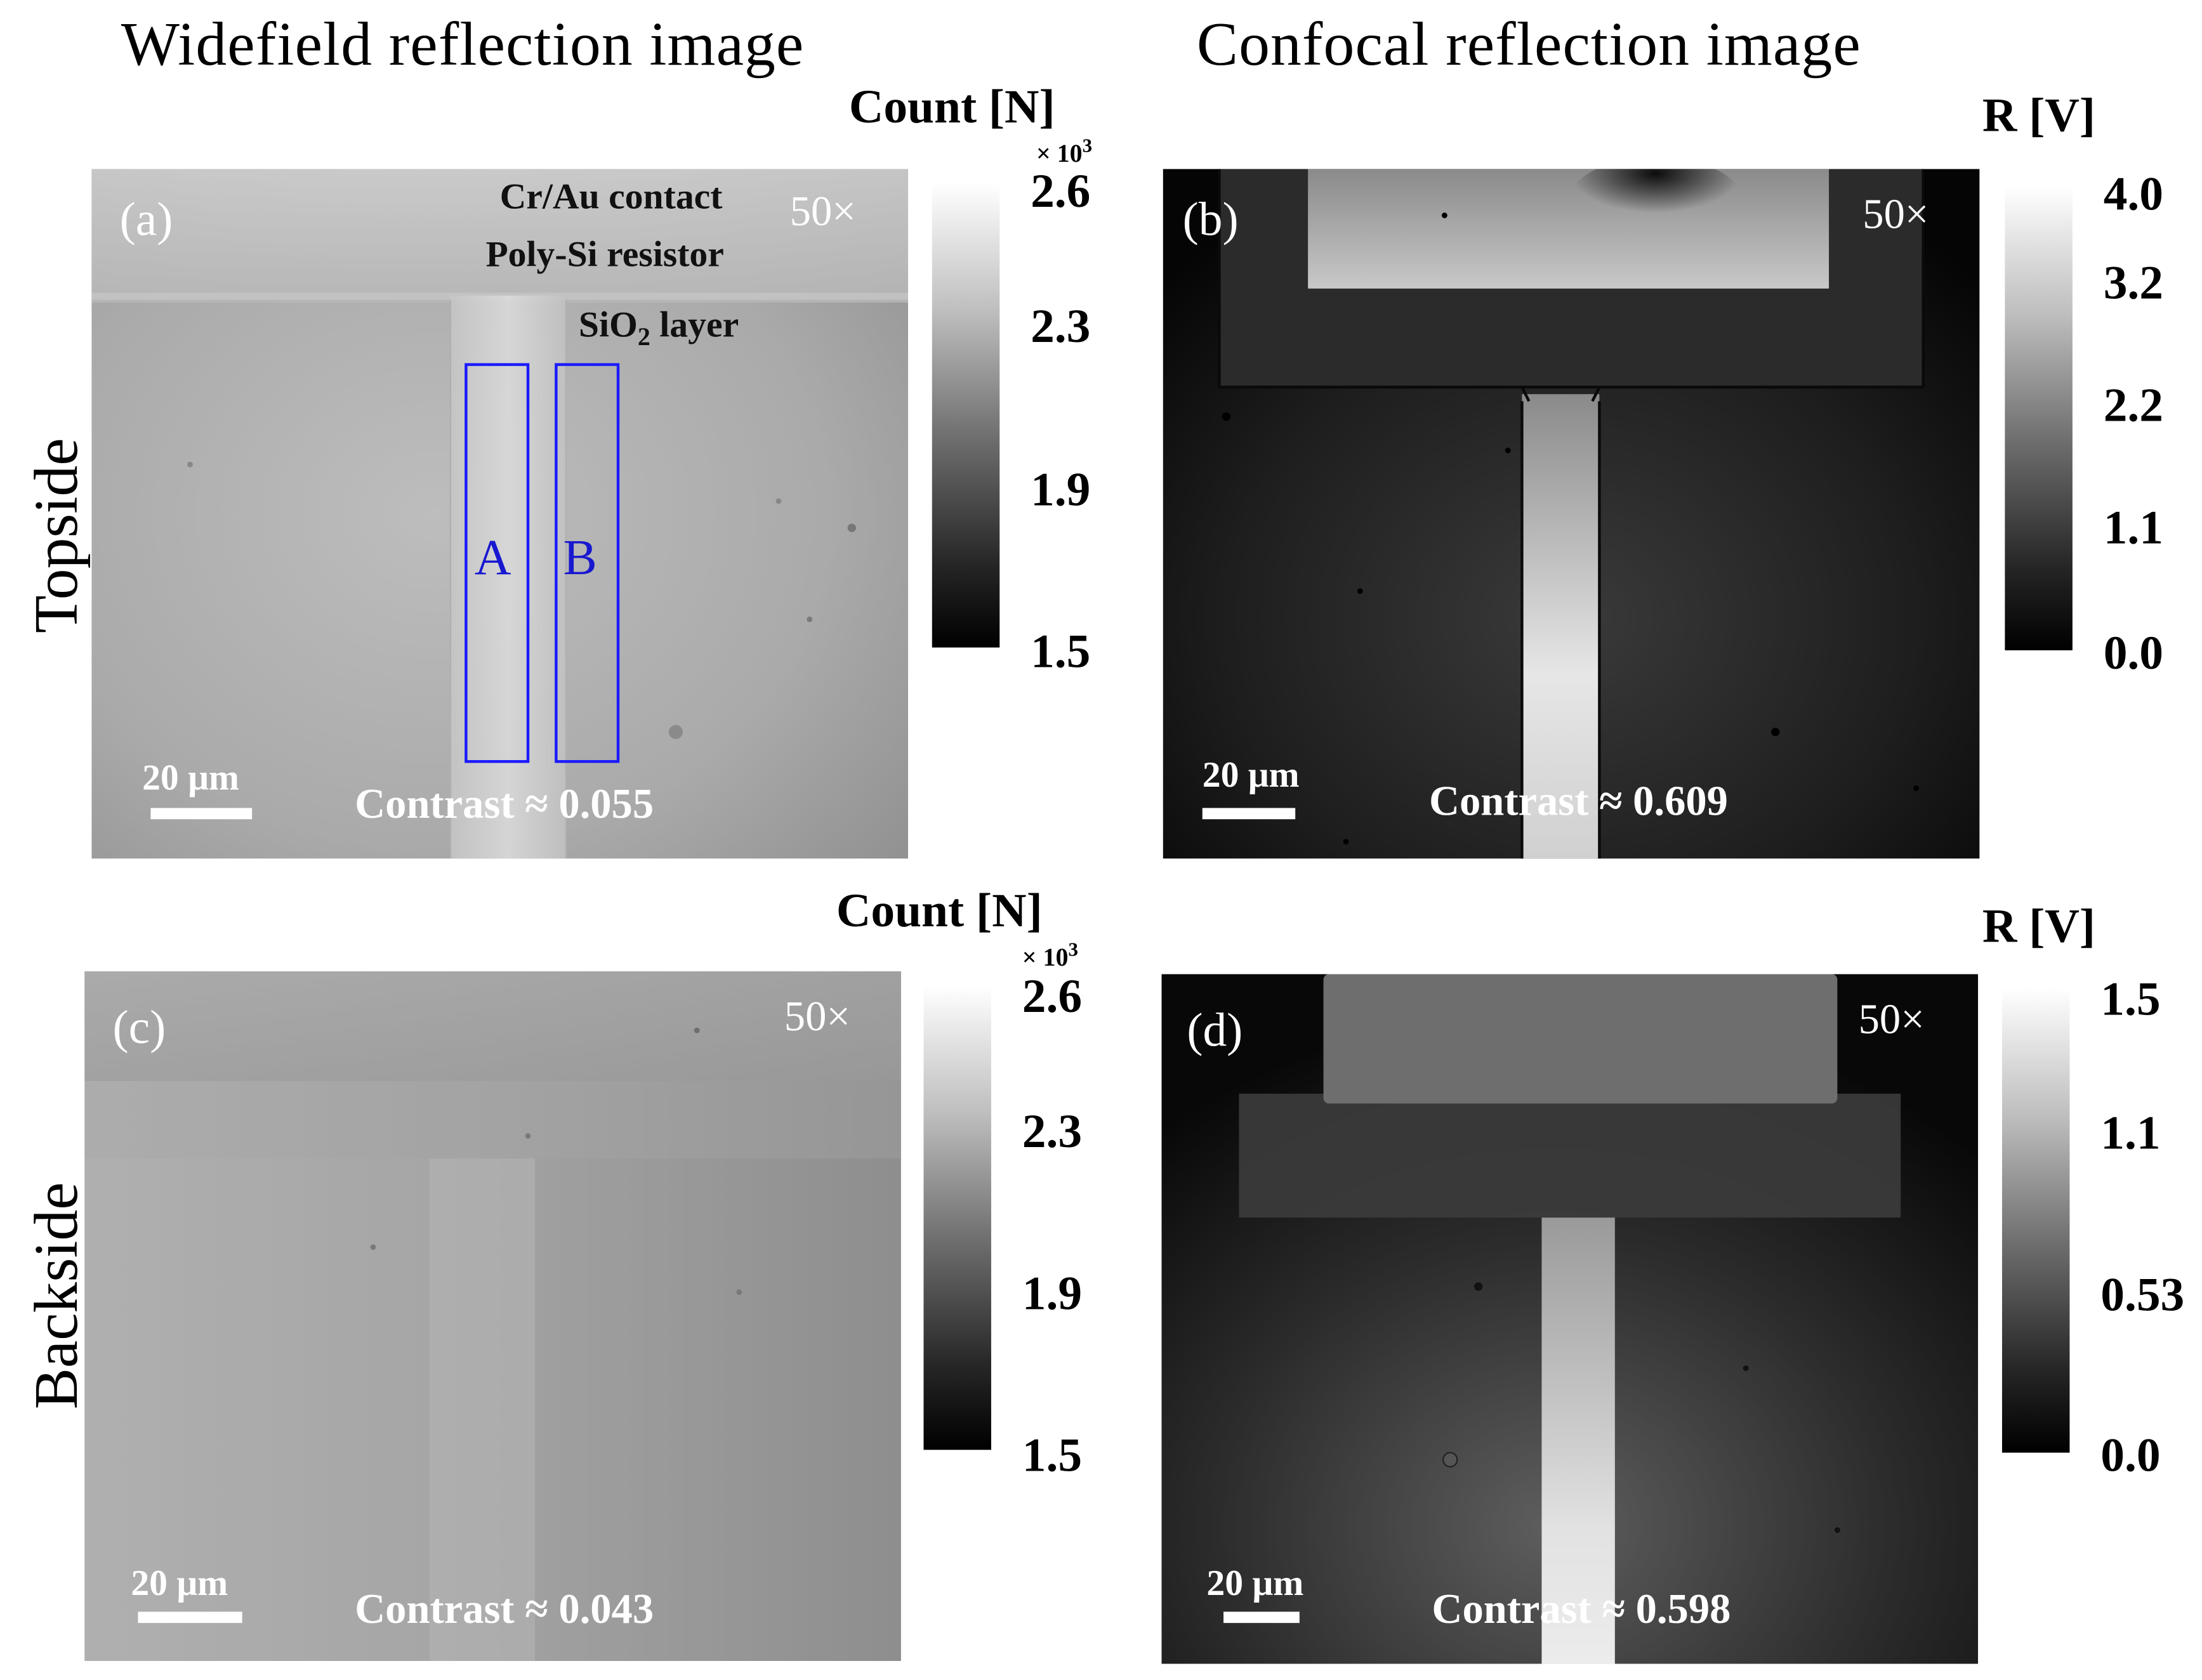 This screenshot has height=1680, width=2202. What do you see at coordinates (1061, 653) in the screenshot?
I see `colorbar-a-tick: 1.5` at bounding box center [1061, 653].